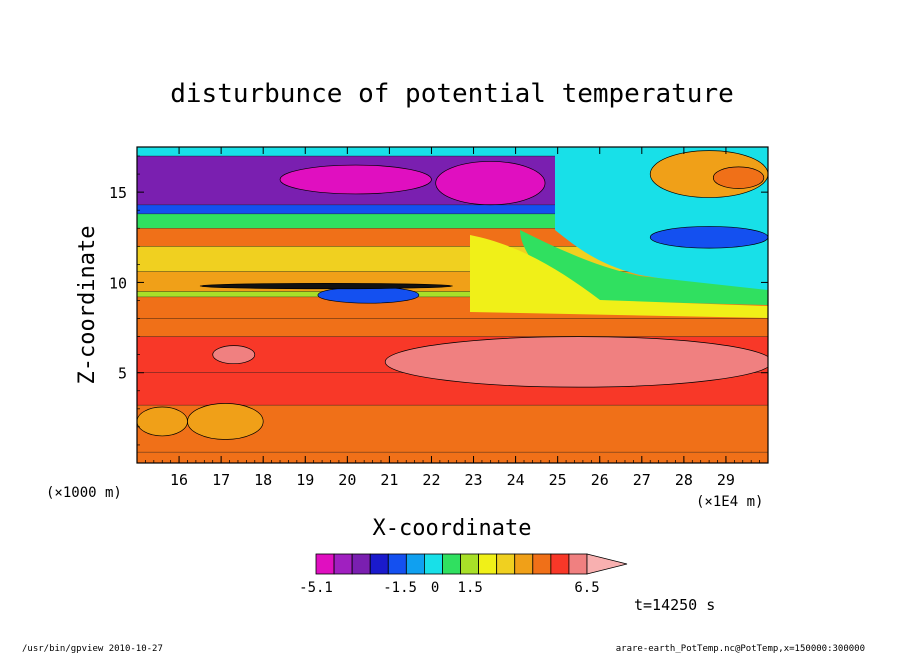 The image size is (904, 654). What do you see at coordinates (452, 528) in the screenshot?
I see `x-axis-label: X-coordinate` at bounding box center [452, 528].